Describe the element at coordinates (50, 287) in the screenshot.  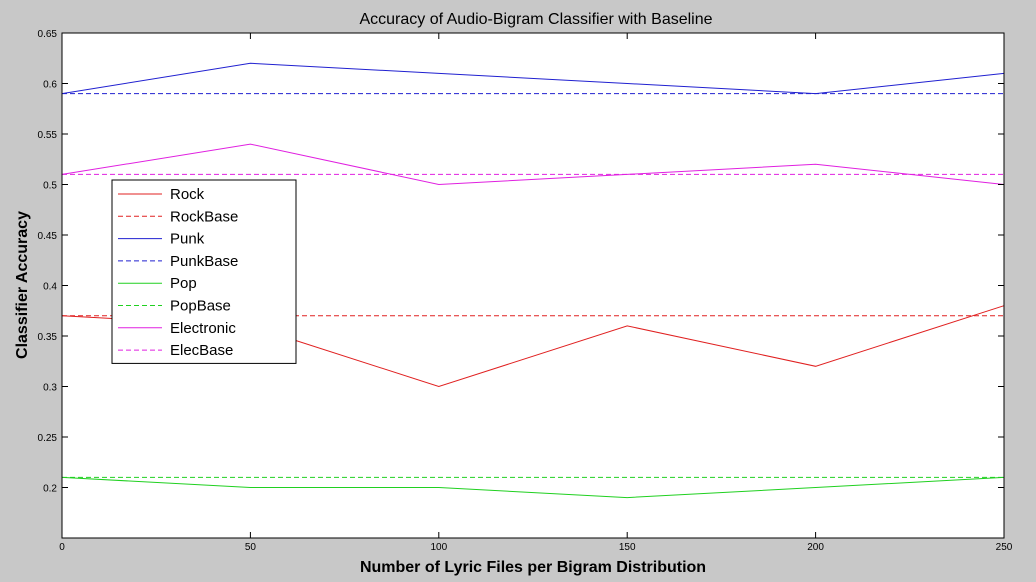
I see `y-tick-label: 0.4` at that location.